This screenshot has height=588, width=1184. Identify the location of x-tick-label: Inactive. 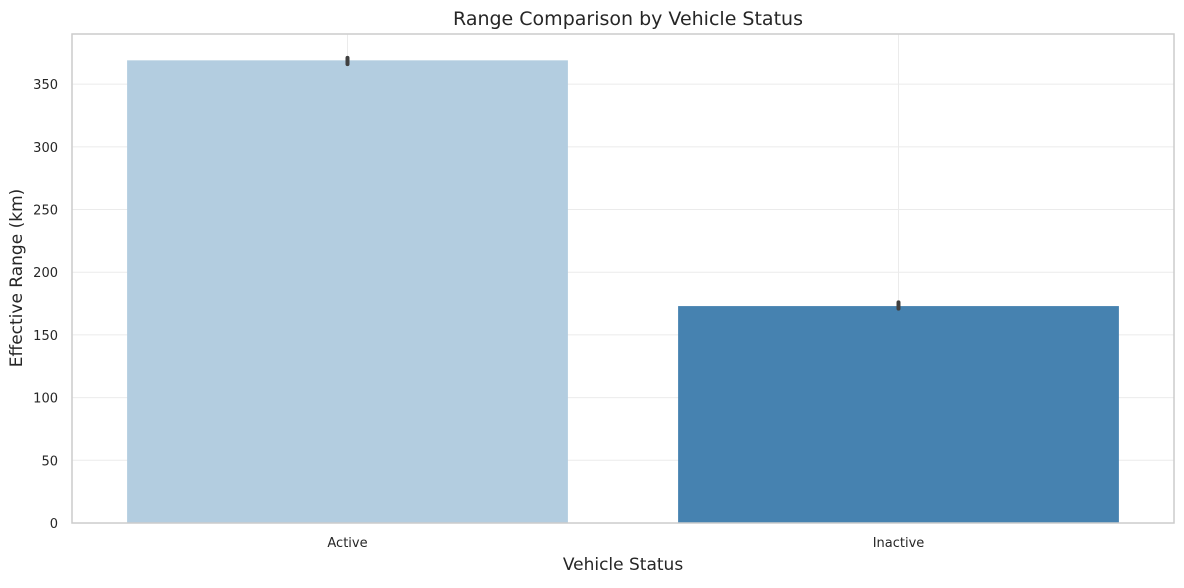
(899, 543).